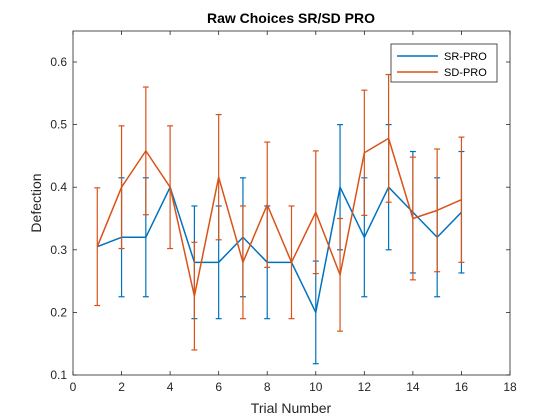 The image size is (560, 420). I want to click on x-tick-label: 10, so click(316, 387).